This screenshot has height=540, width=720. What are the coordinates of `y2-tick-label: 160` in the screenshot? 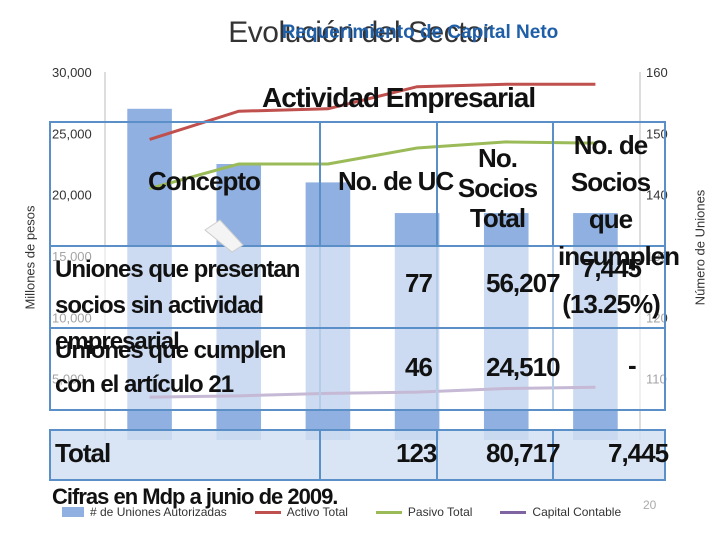 It's located at (657, 72).